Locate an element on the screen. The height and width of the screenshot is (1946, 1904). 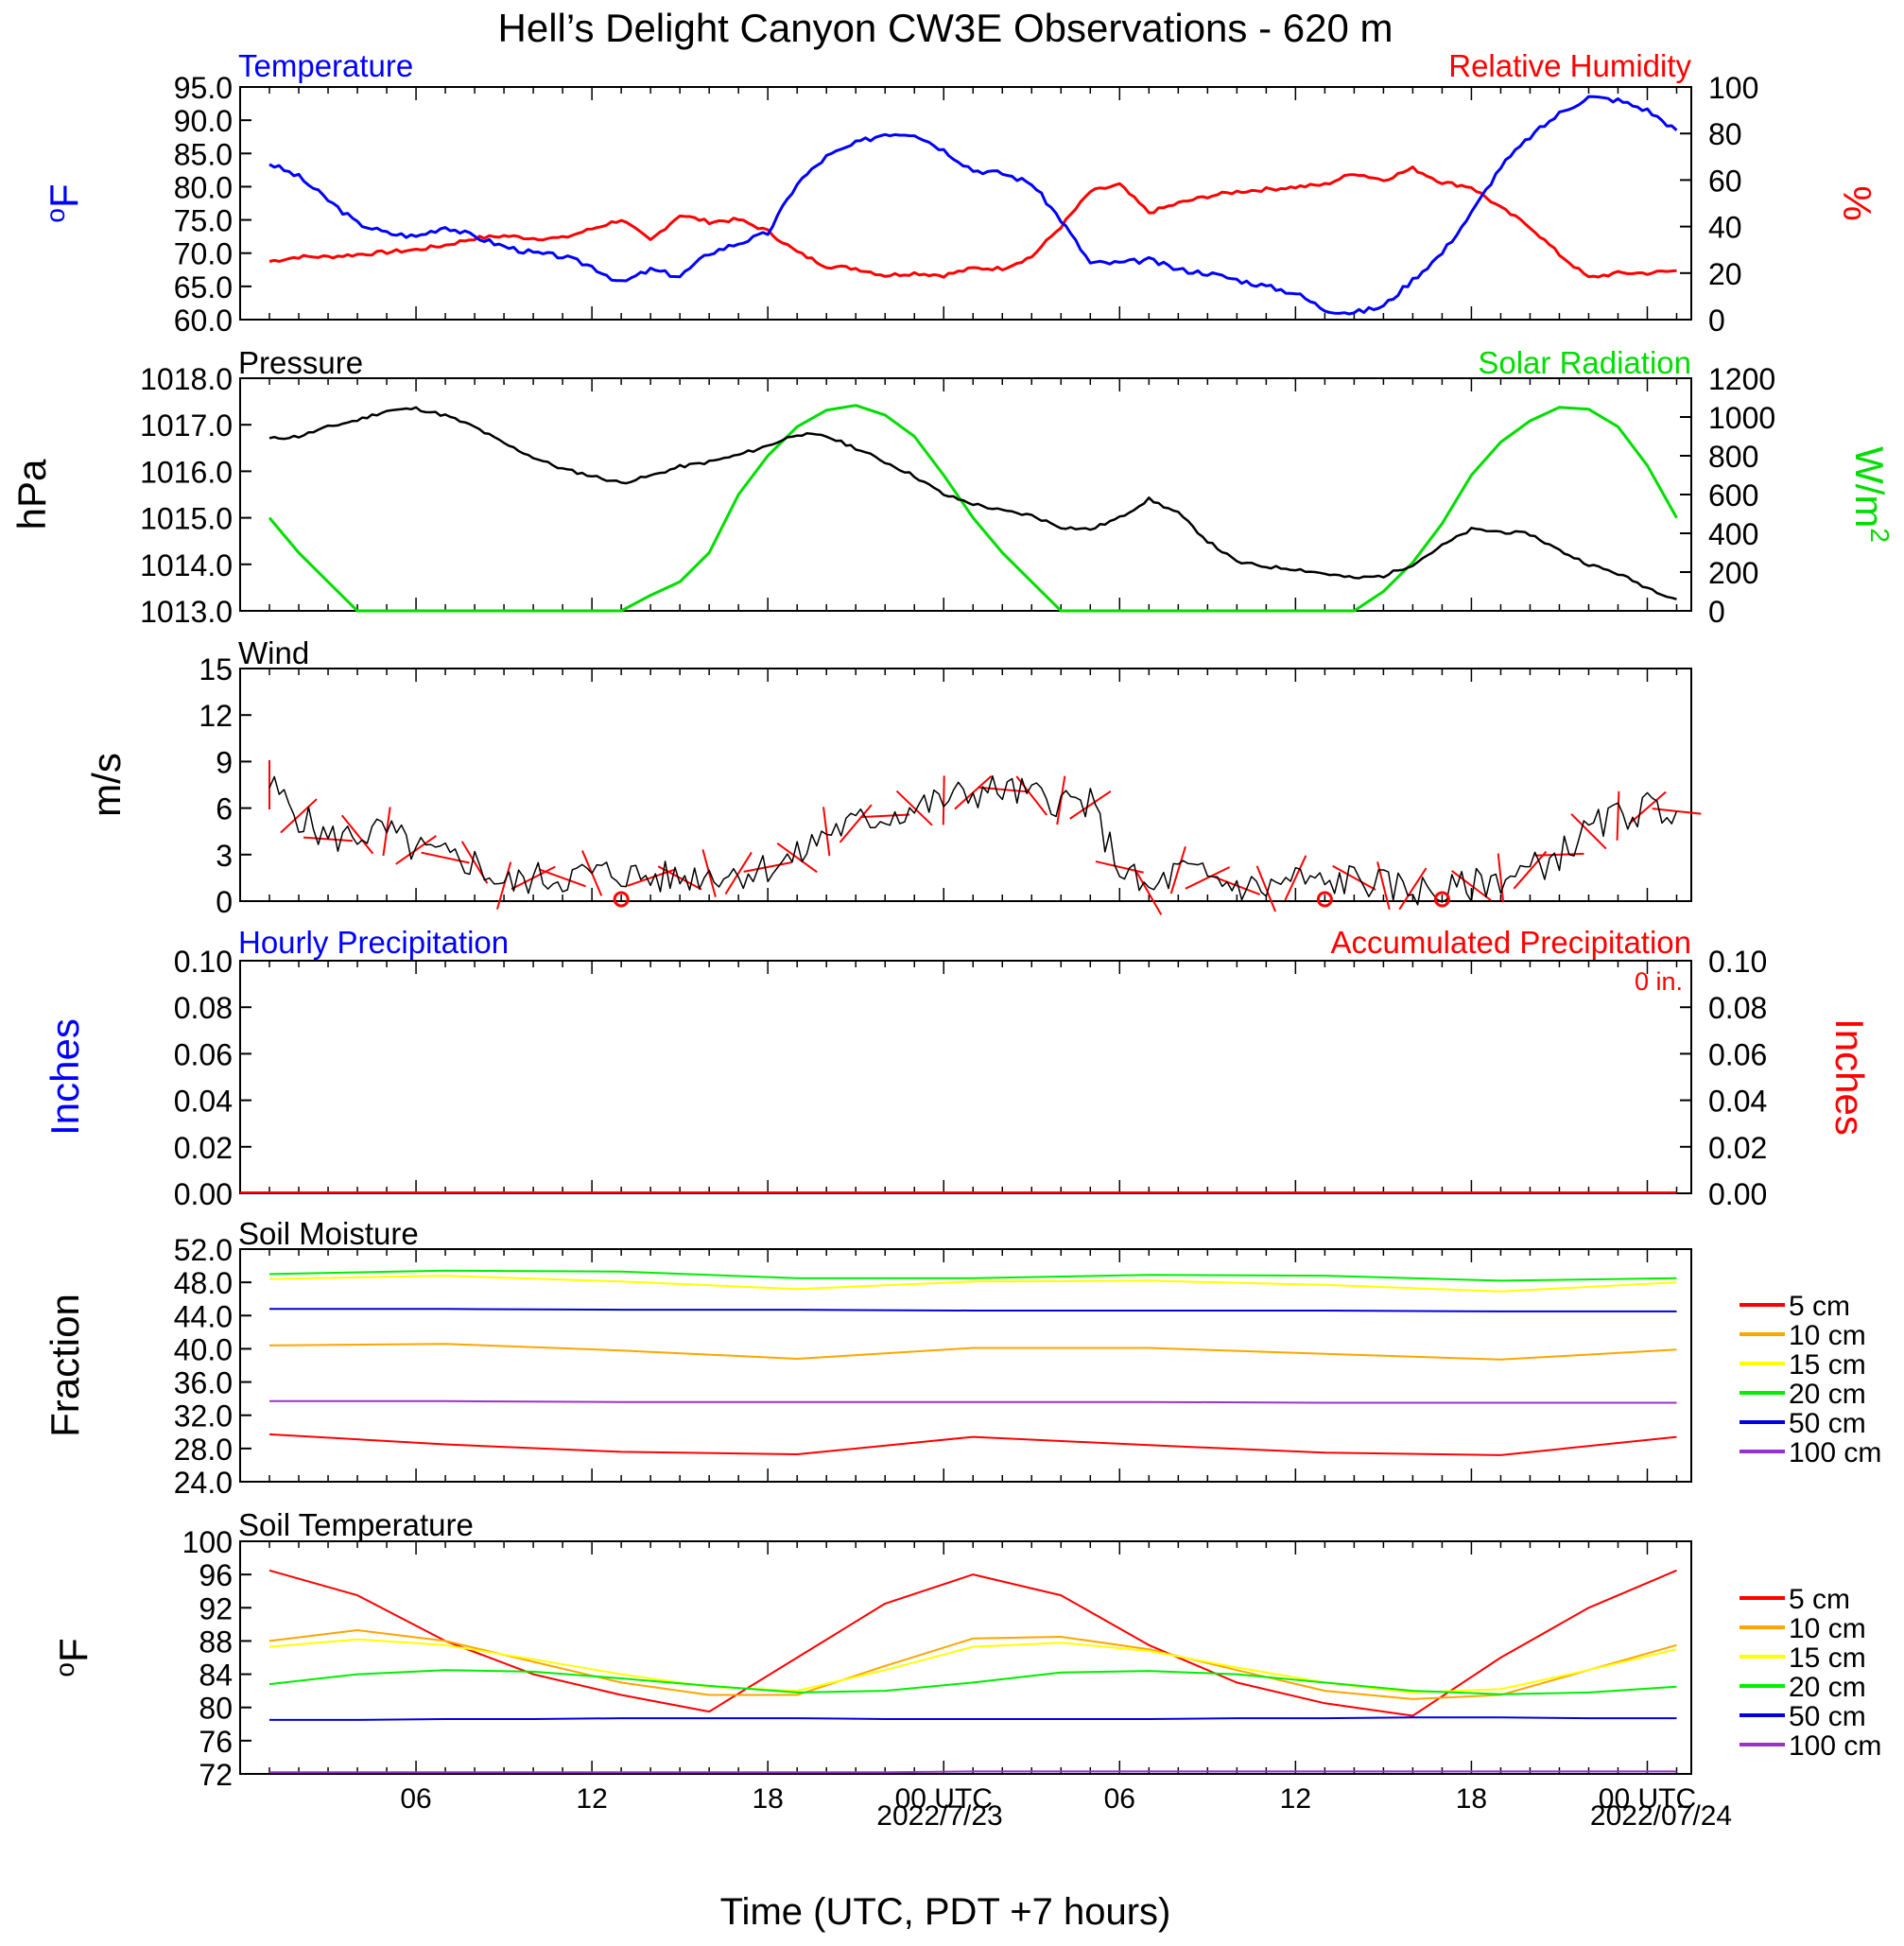
hourly-precip-ytick-label: 0.06 is located at coordinates (203, 1054).